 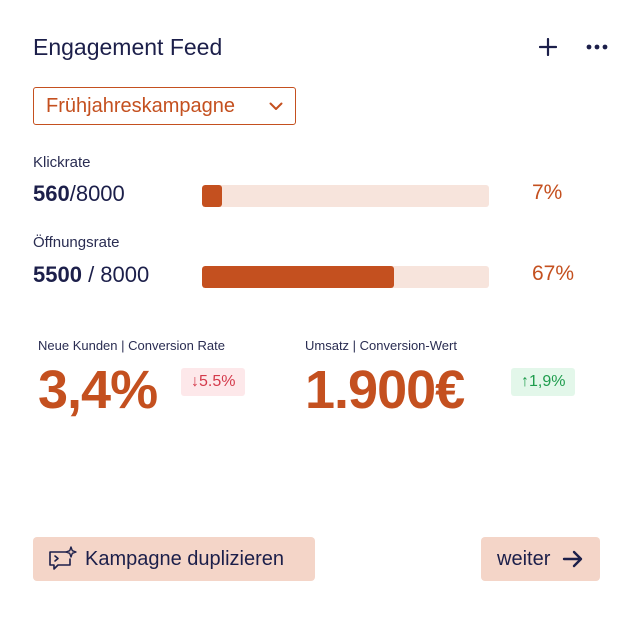 I want to click on open-rate-value: 5500 / 8000, so click(x=91, y=275).